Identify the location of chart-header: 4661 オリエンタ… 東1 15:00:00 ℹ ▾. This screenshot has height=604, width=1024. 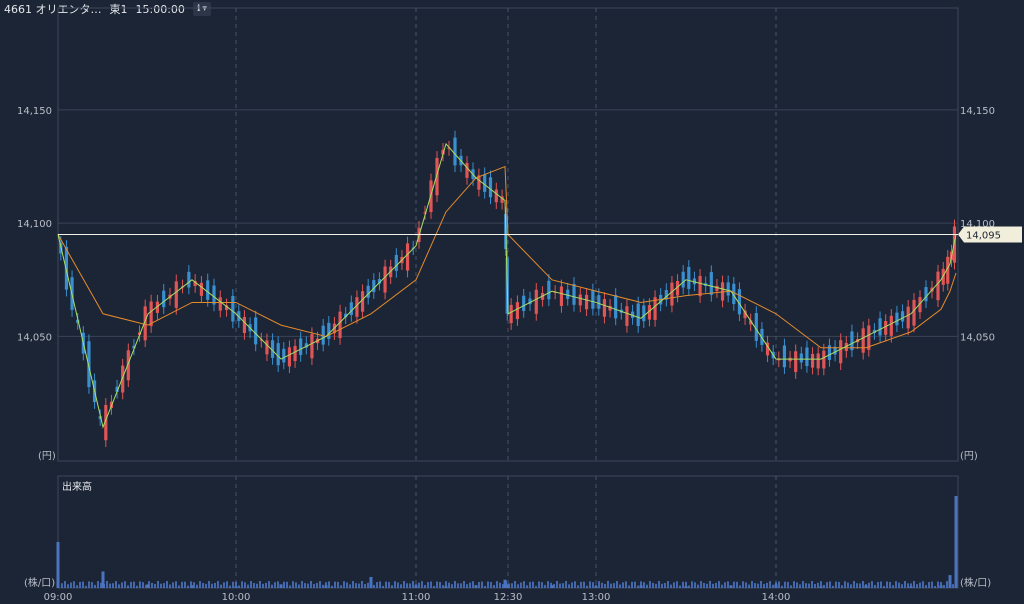
(105, 9).